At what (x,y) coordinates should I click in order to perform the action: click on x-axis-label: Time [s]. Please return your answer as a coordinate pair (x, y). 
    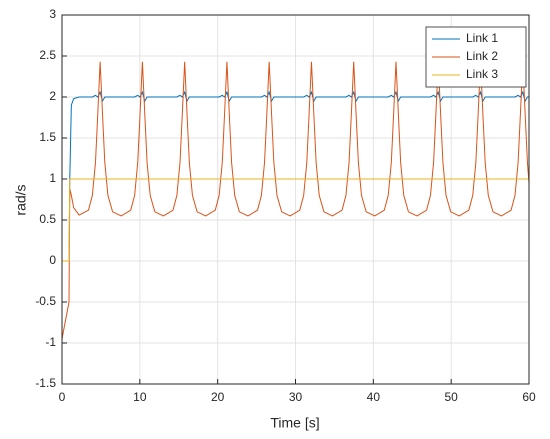
    Looking at the image, I should click on (294, 423).